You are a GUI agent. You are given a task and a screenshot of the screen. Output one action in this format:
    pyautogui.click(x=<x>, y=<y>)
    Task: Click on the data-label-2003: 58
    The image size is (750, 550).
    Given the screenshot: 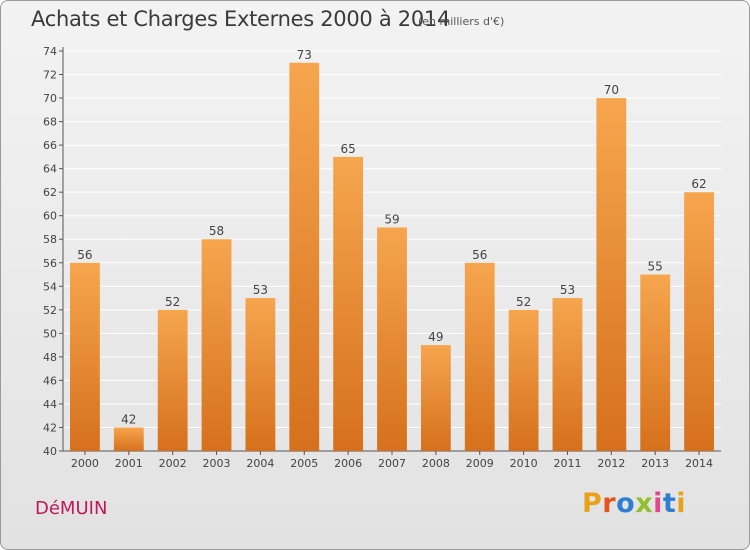 What is the action you would take?
    pyautogui.click(x=216, y=231)
    